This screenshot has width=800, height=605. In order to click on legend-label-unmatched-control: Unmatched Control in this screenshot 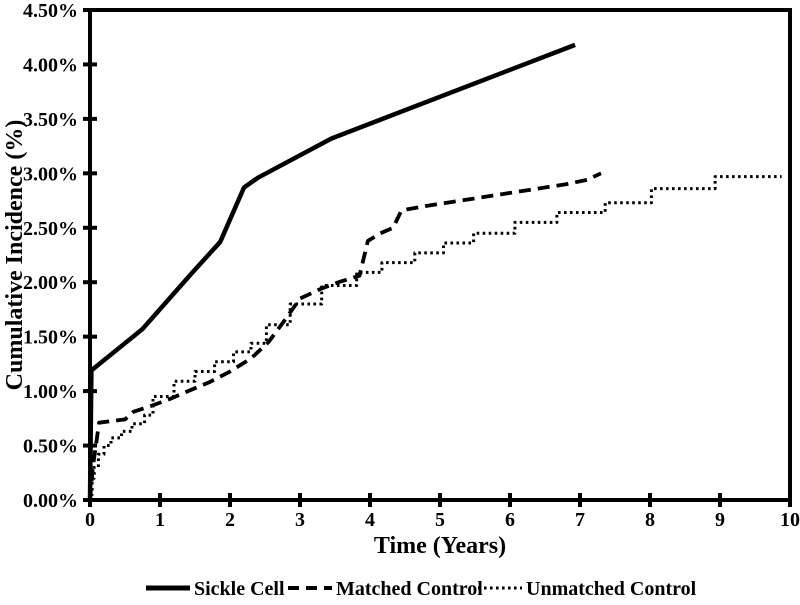, I will do `click(611, 589)`.